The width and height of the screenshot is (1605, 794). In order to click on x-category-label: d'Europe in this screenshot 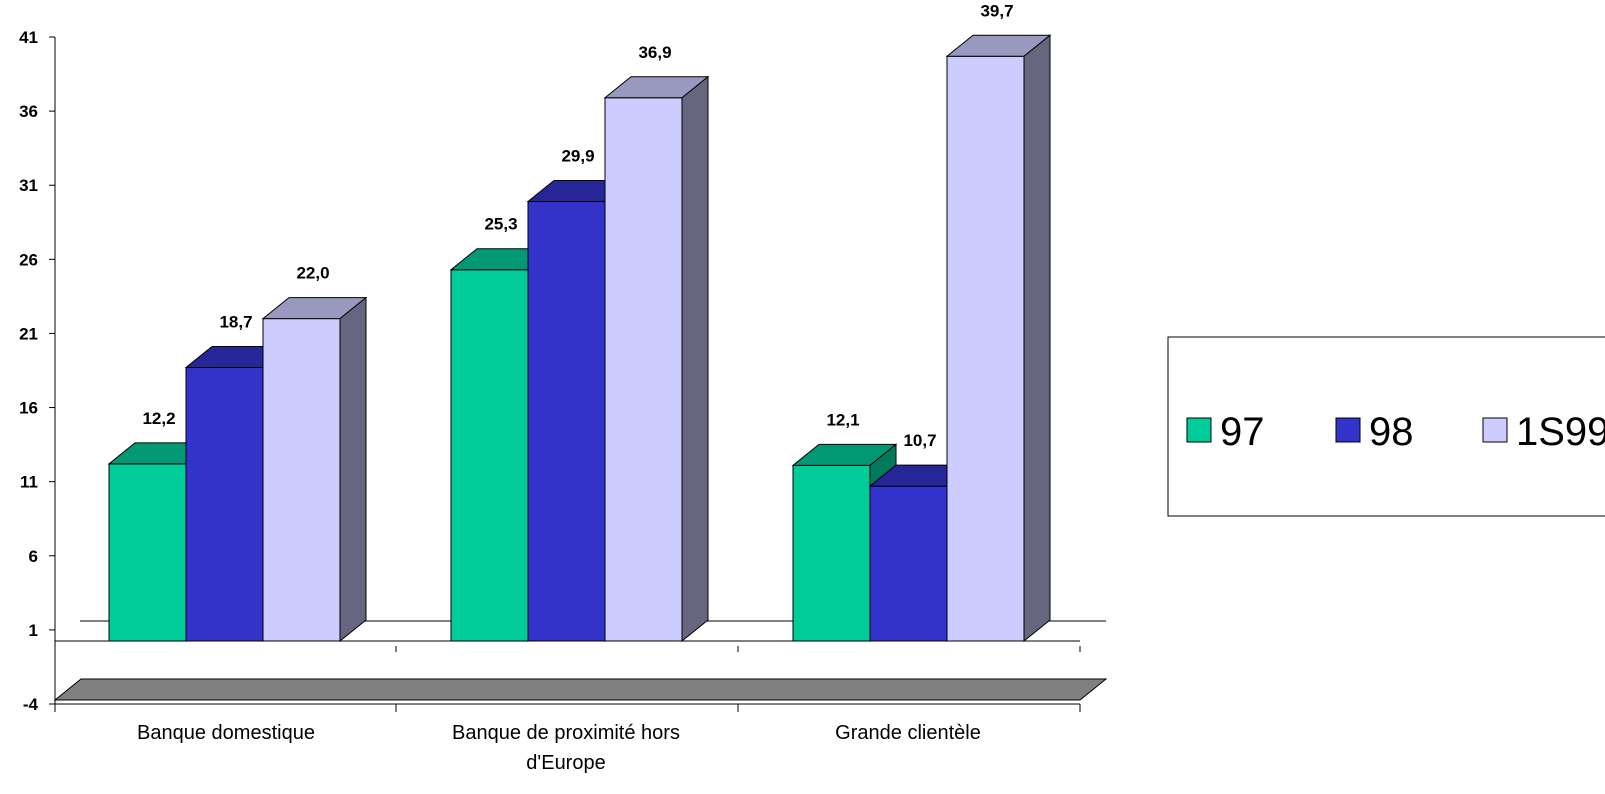, I will do `click(565, 763)`.